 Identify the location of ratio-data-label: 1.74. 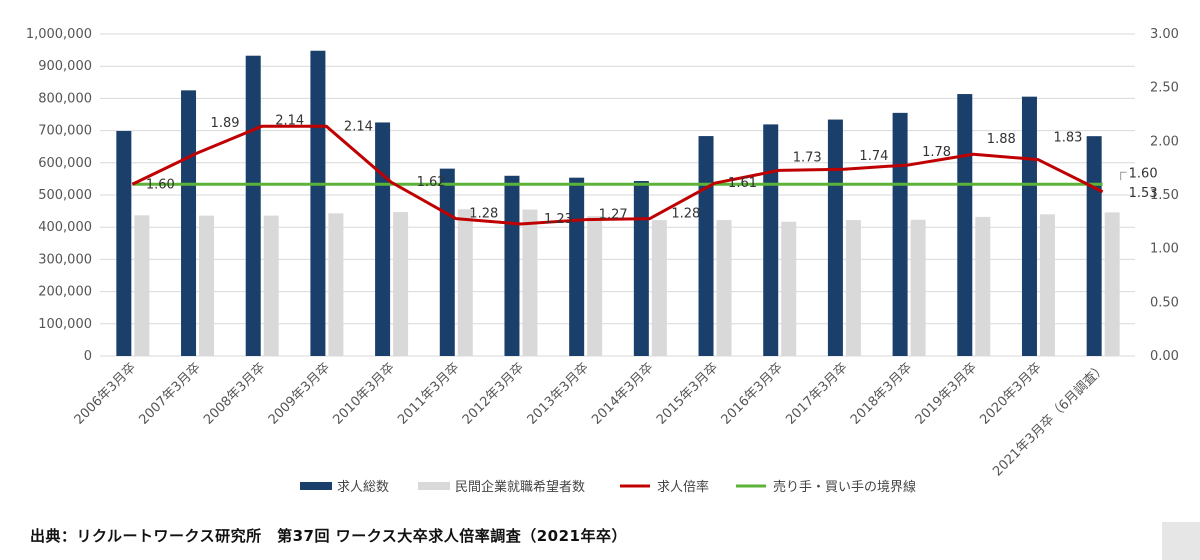
(873, 156).